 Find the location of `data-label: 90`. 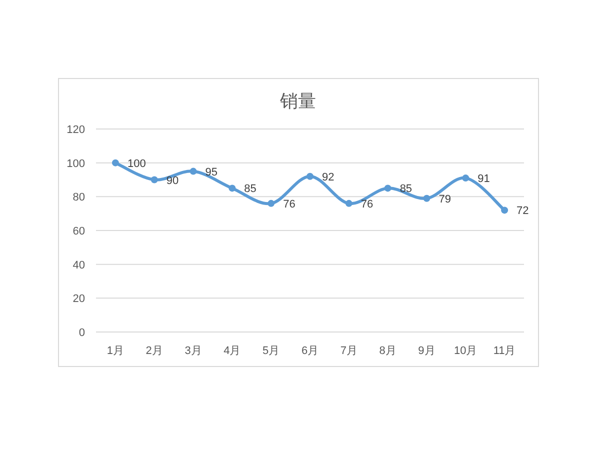

data-label: 90 is located at coordinates (172, 180).